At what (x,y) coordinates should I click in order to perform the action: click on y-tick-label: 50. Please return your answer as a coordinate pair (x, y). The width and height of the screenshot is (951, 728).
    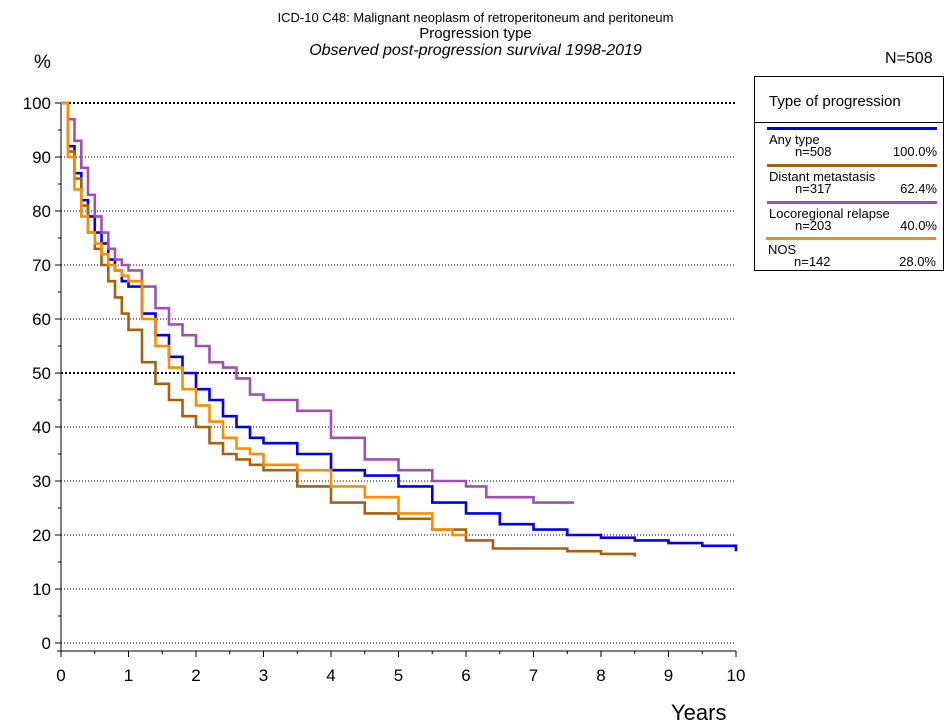
    Looking at the image, I should click on (41, 373).